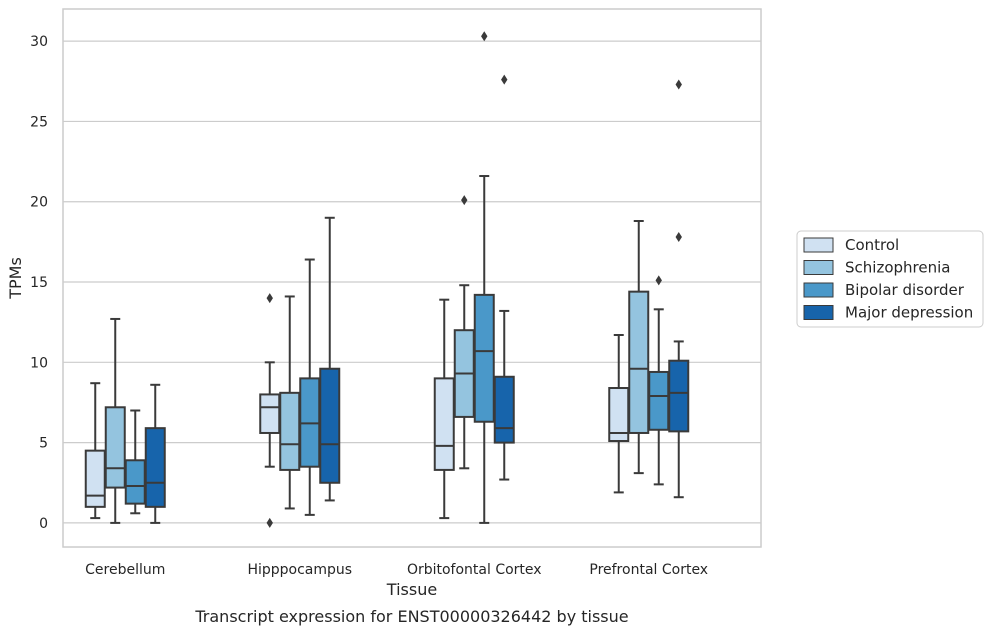  I want to click on y-tick-label: 5, so click(43, 444).